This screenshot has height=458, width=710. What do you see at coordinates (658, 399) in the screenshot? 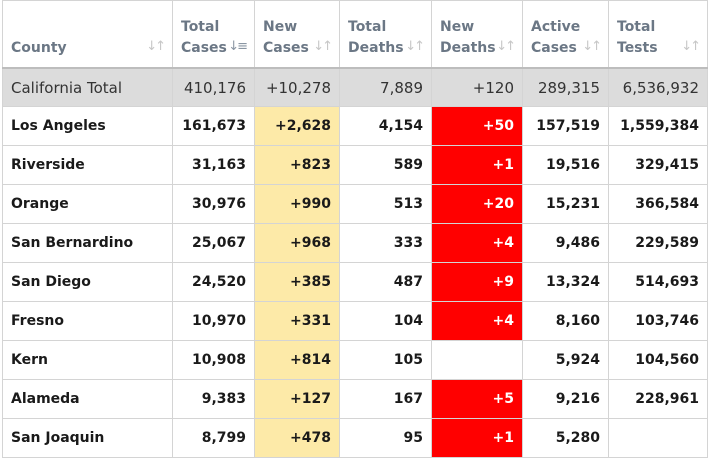
I see `total-tests-cell: 228,961` at bounding box center [658, 399].